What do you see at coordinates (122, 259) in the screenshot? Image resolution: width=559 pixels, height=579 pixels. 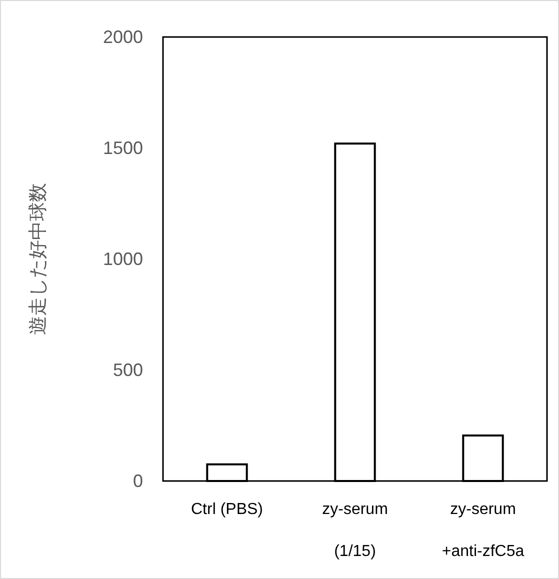 I see `y-tick-label: 1000` at bounding box center [122, 259].